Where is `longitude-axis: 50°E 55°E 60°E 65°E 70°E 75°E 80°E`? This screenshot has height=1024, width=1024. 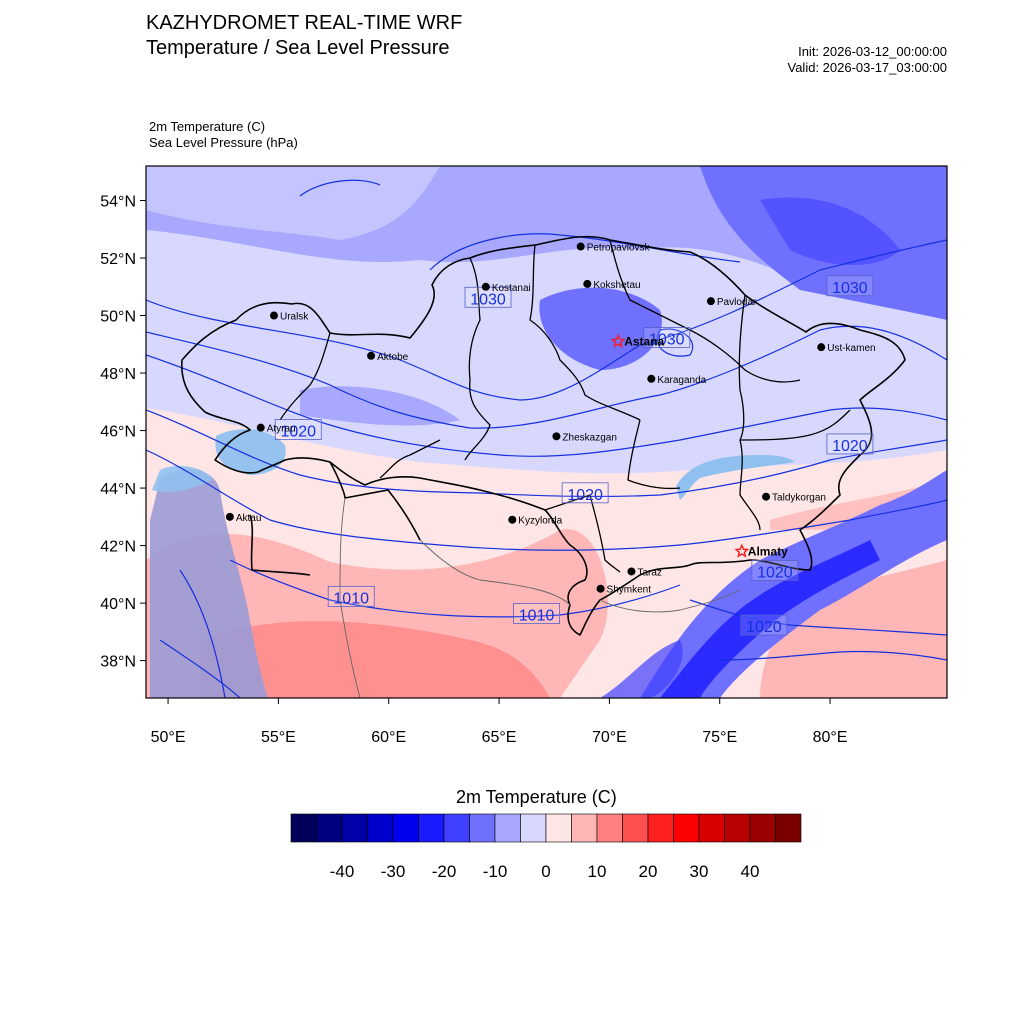 longitude-axis: 50°E 55°E 60°E 65°E 70°E 75°E 80°E is located at coordinates (499, 722).